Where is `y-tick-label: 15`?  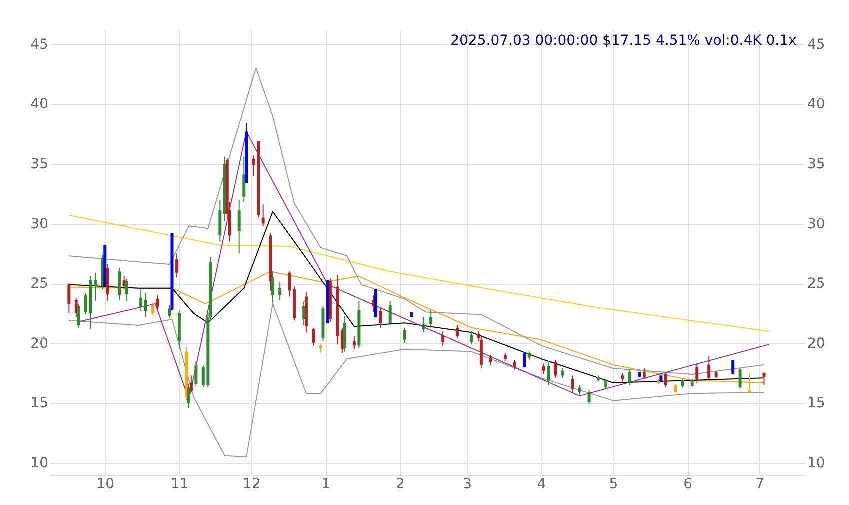
y-tick-label: 15 is located at coordinates (39, 404).